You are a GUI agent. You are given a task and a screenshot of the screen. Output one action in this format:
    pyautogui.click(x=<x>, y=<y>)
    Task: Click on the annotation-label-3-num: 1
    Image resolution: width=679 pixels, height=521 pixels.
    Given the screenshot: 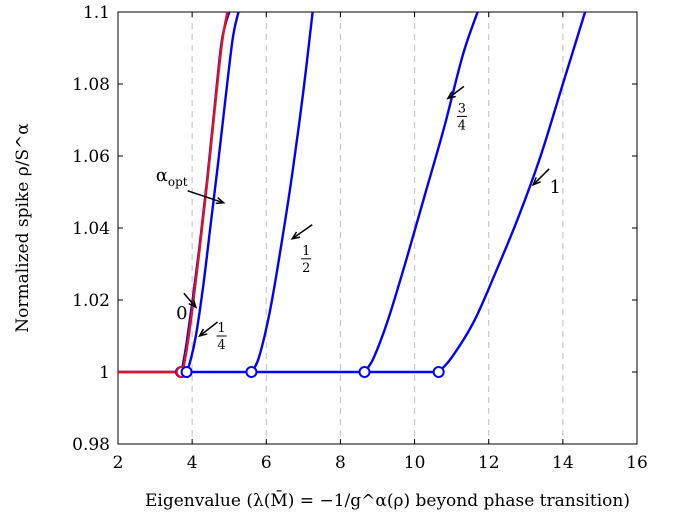 What is the action you would take?
    pyautogui.click(x=306, y=251)
    